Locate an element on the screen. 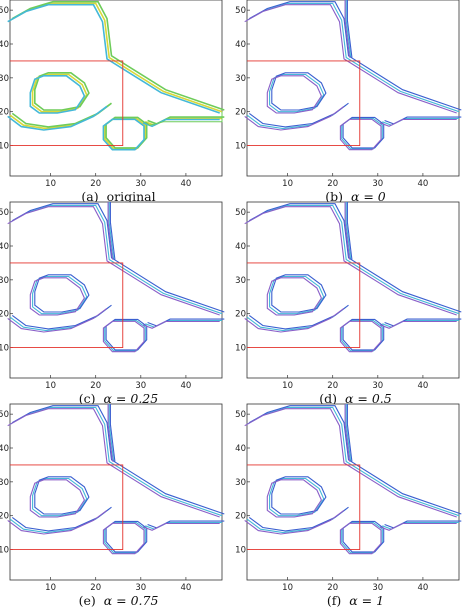 The image size is (474, 608). subfigure-caption: (f) α = 1 is located at coordinates (355, 600).